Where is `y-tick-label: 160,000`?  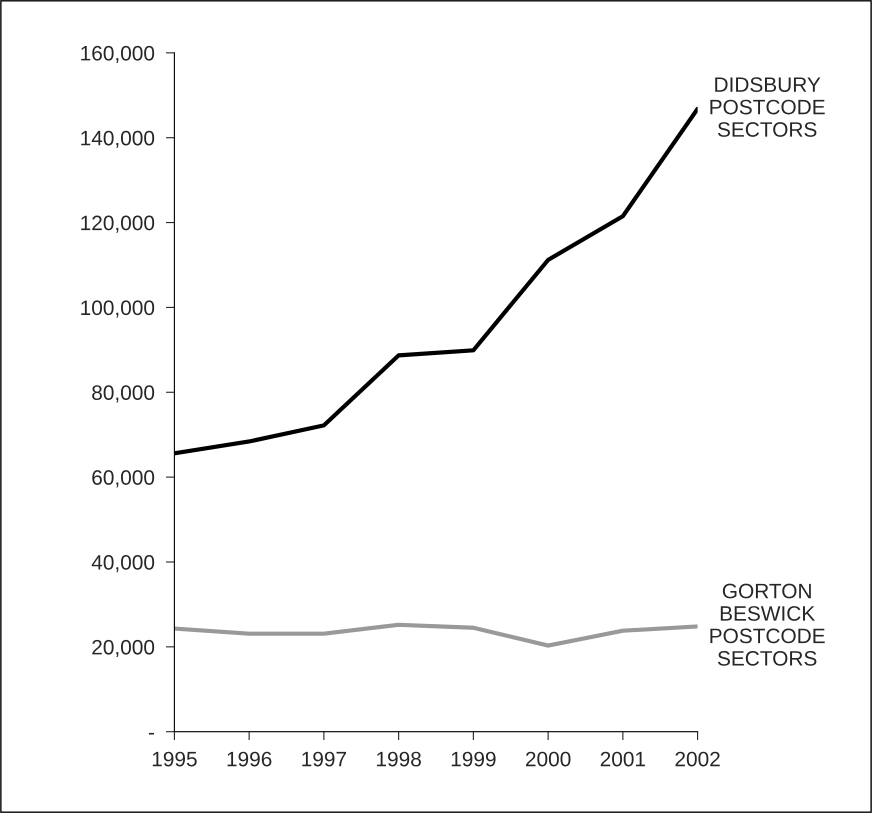
y-tick-label: 160,000 is located at coordinates (117, 55).